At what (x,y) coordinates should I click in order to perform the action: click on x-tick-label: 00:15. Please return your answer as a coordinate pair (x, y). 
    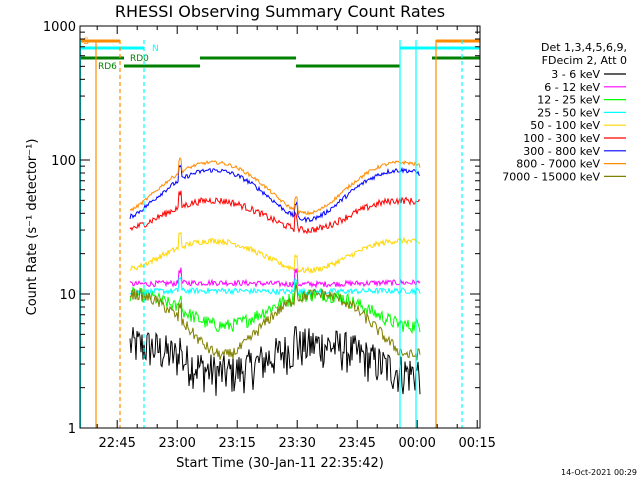
    Looking at the image, I should click on (476, 443).